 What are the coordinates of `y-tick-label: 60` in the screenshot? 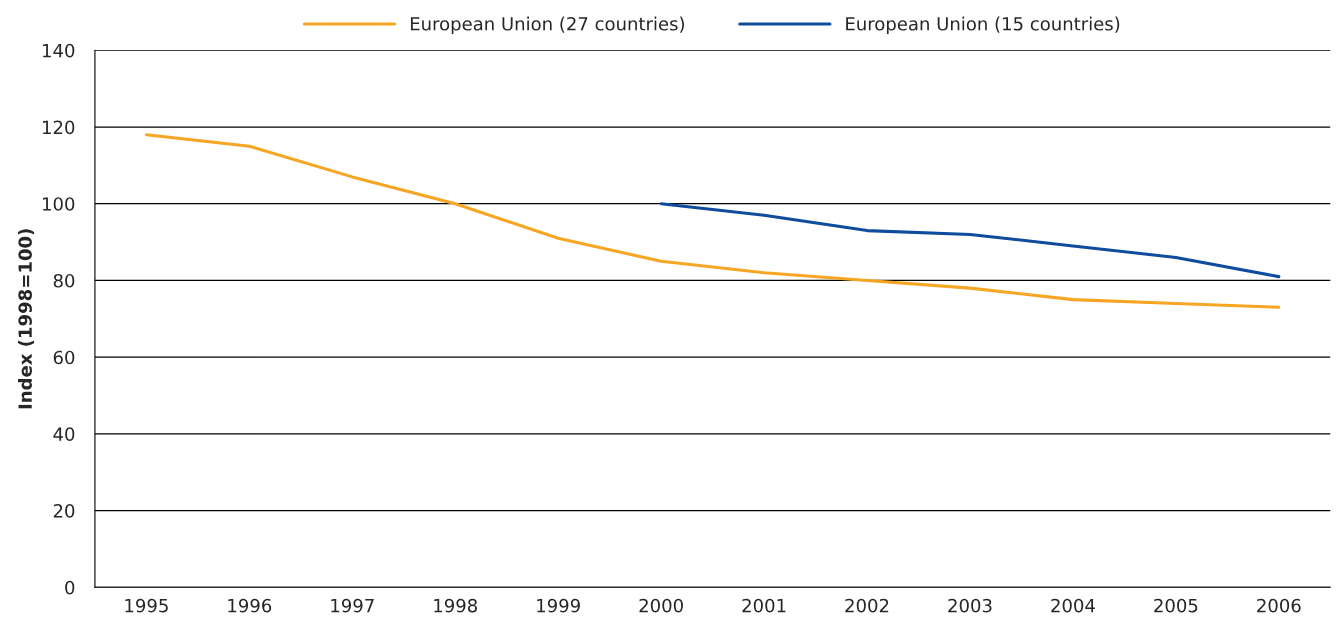 It's located at (64, 357).